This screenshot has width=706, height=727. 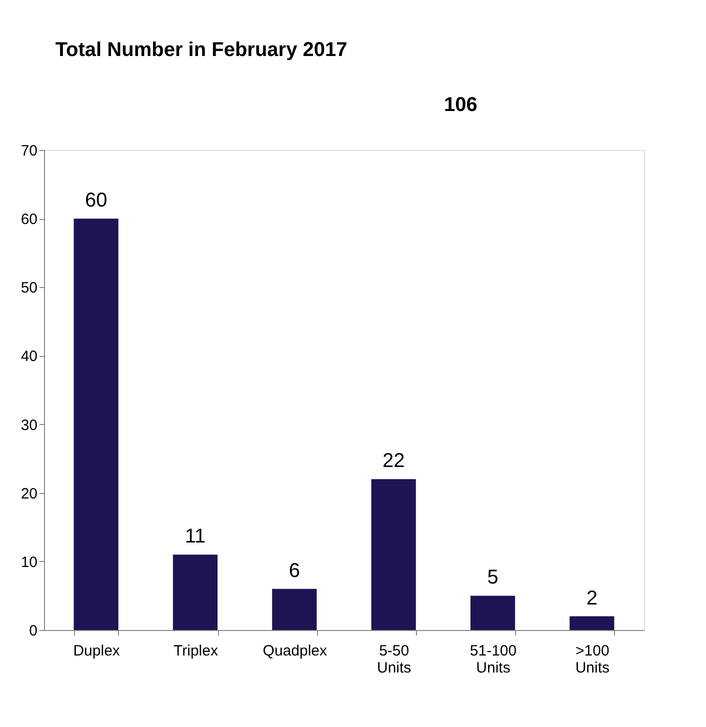 What do you see at coordinates (394, 659) in the screenshot?
I see `x-tick-label: 5-50 Units` at bounding box center [394, 659].